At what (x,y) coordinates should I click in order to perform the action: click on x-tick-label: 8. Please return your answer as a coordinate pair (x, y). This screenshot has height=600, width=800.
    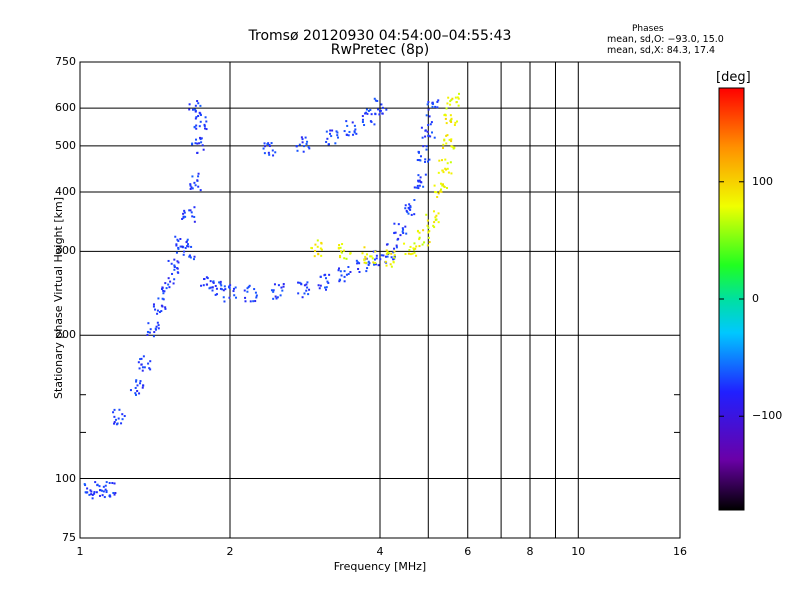
    Looking at the image, I should click on (530, 551).